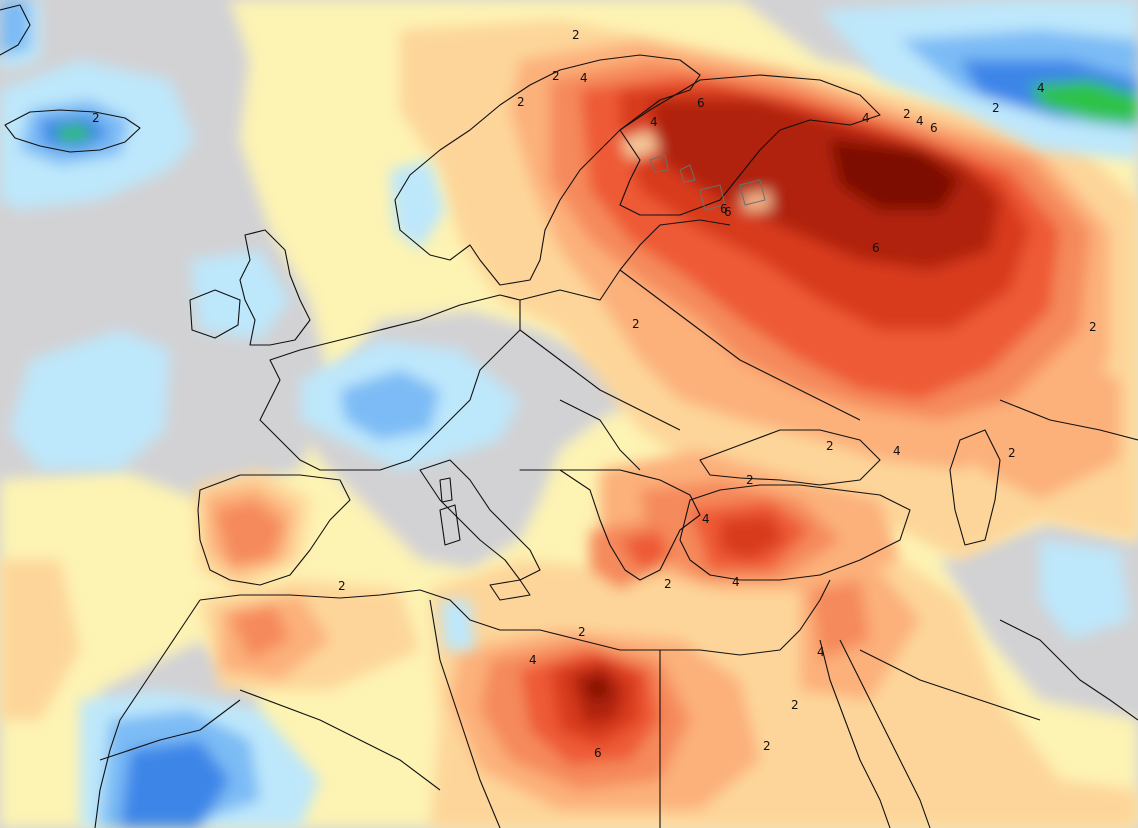 The height and width of the screenshot is (828, 1138). Describe the element at coordinates (175, 784) in the screenshot. I see `dark-blue-west-africa` at that location.